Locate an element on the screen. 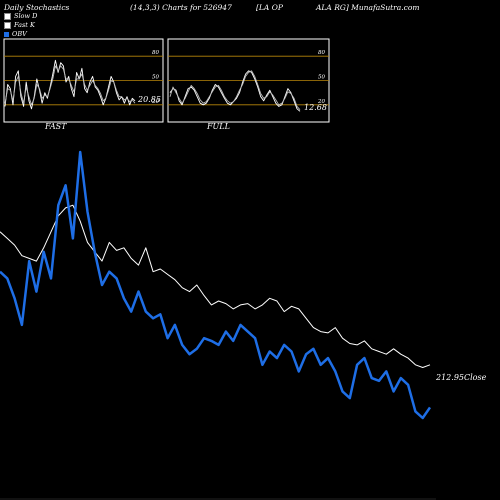 Image resolution: width=500 pixels, height=500 pixels. fast-panel: 20 50 80 20.85 FAST is located at coordinates (83, 84).